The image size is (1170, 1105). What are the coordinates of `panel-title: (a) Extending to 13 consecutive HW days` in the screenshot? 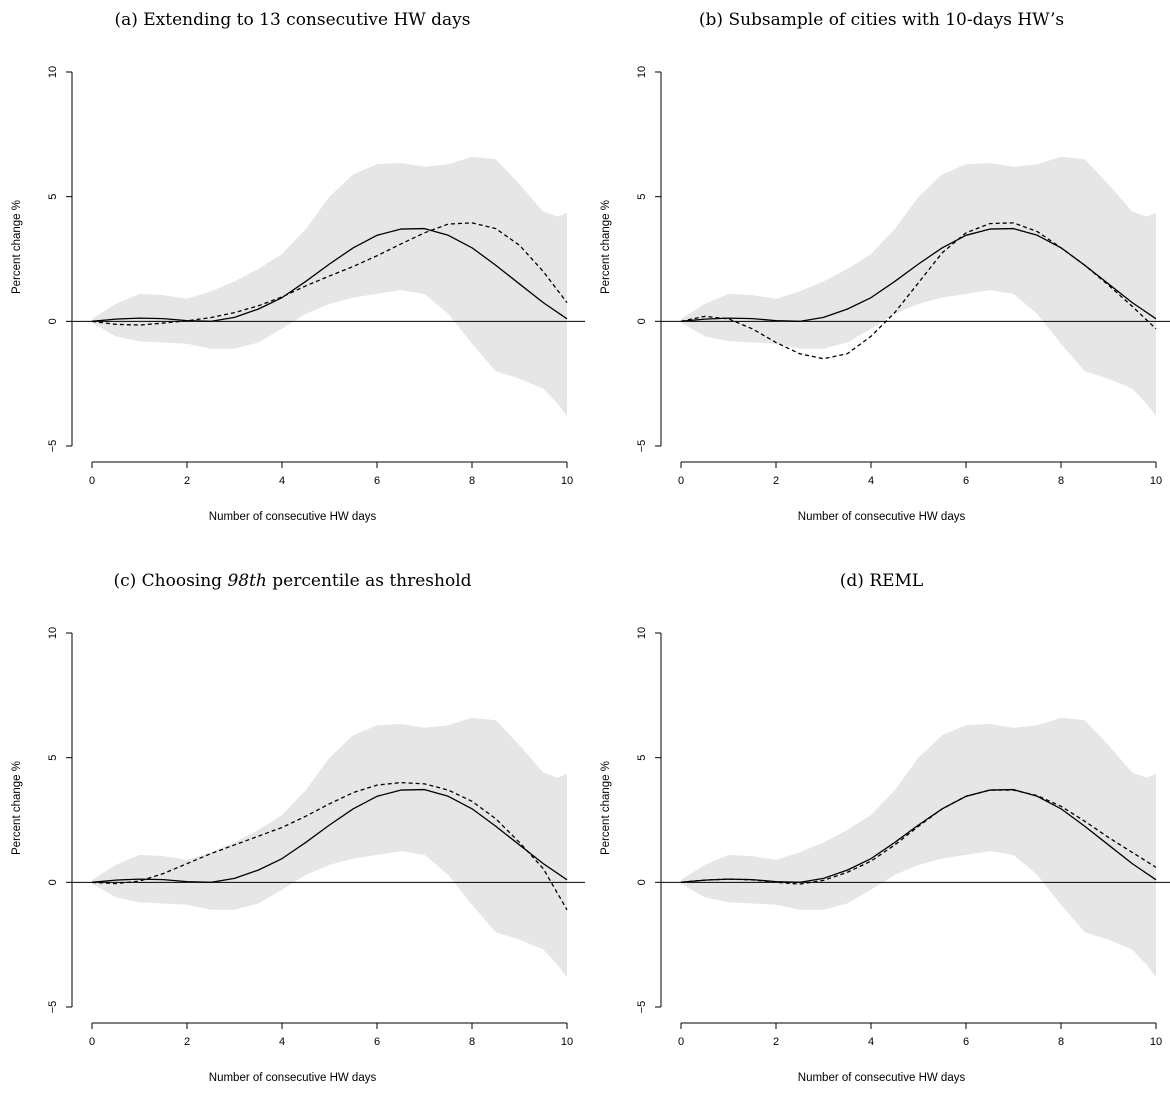 It's located at (292, 20).